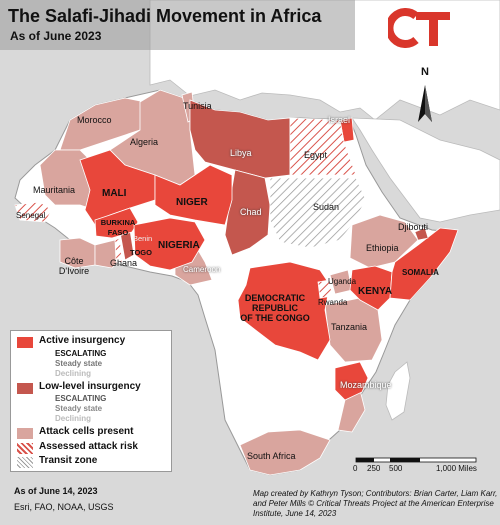 Image resolution: width=500 pixels, height=525 pixels. What do you see at coordinates (107, 254) in the screenshot?
I see `country-ghana` at bounding box center [107, 254].